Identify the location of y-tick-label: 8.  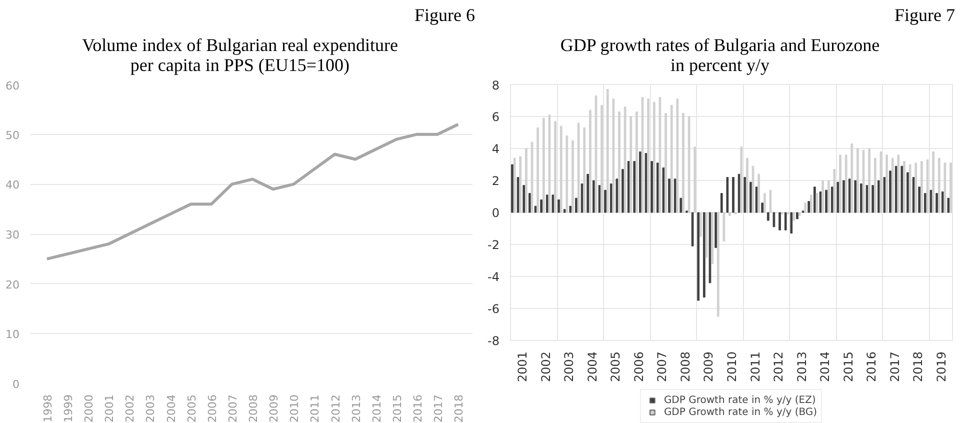
(496, 85).